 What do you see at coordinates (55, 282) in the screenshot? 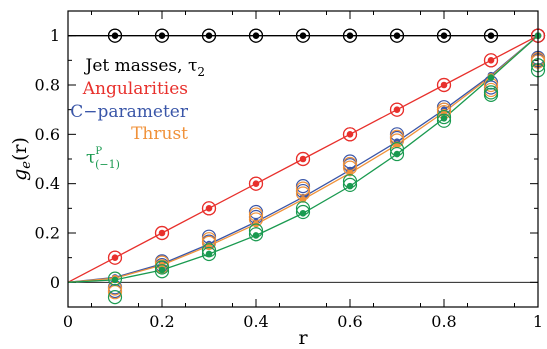
I see `y-tick-label: 0` at bounding box center [55, 282].